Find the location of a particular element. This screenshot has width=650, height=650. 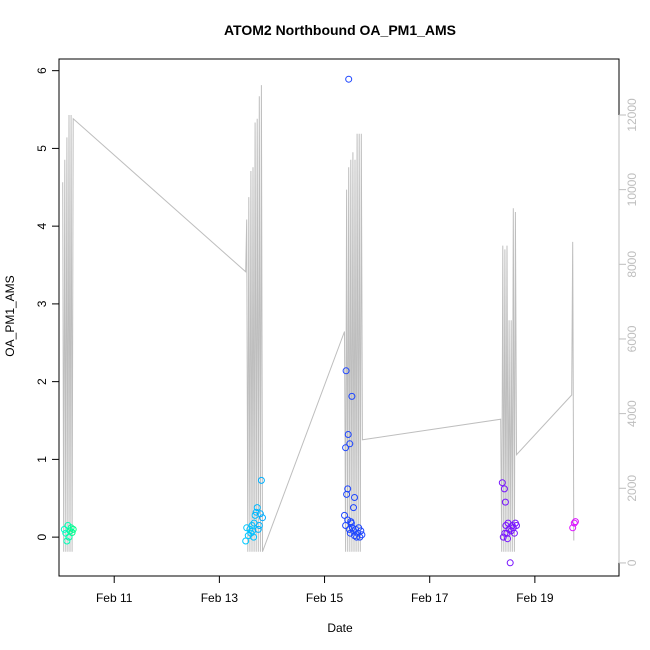

y-tick-label: 4 is located at coordinates (42, 225).